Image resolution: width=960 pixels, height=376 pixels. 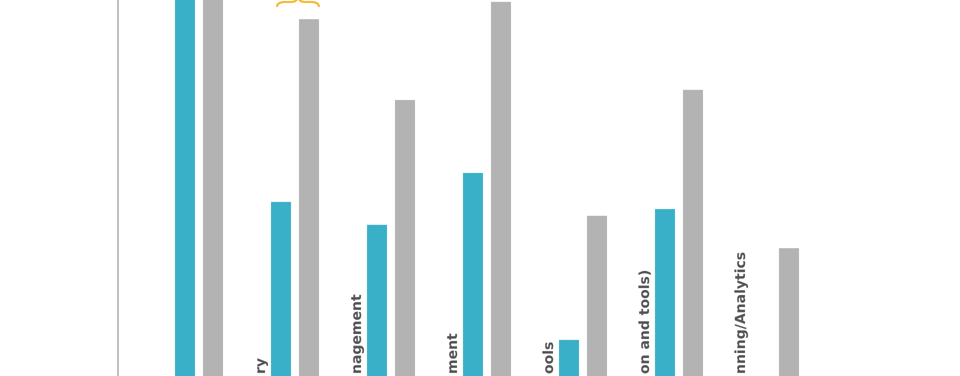 What do you see at coordinates (261, 366) in the screenshot?
I see `x-tick-label: ry` at bounding box center [261, 366].